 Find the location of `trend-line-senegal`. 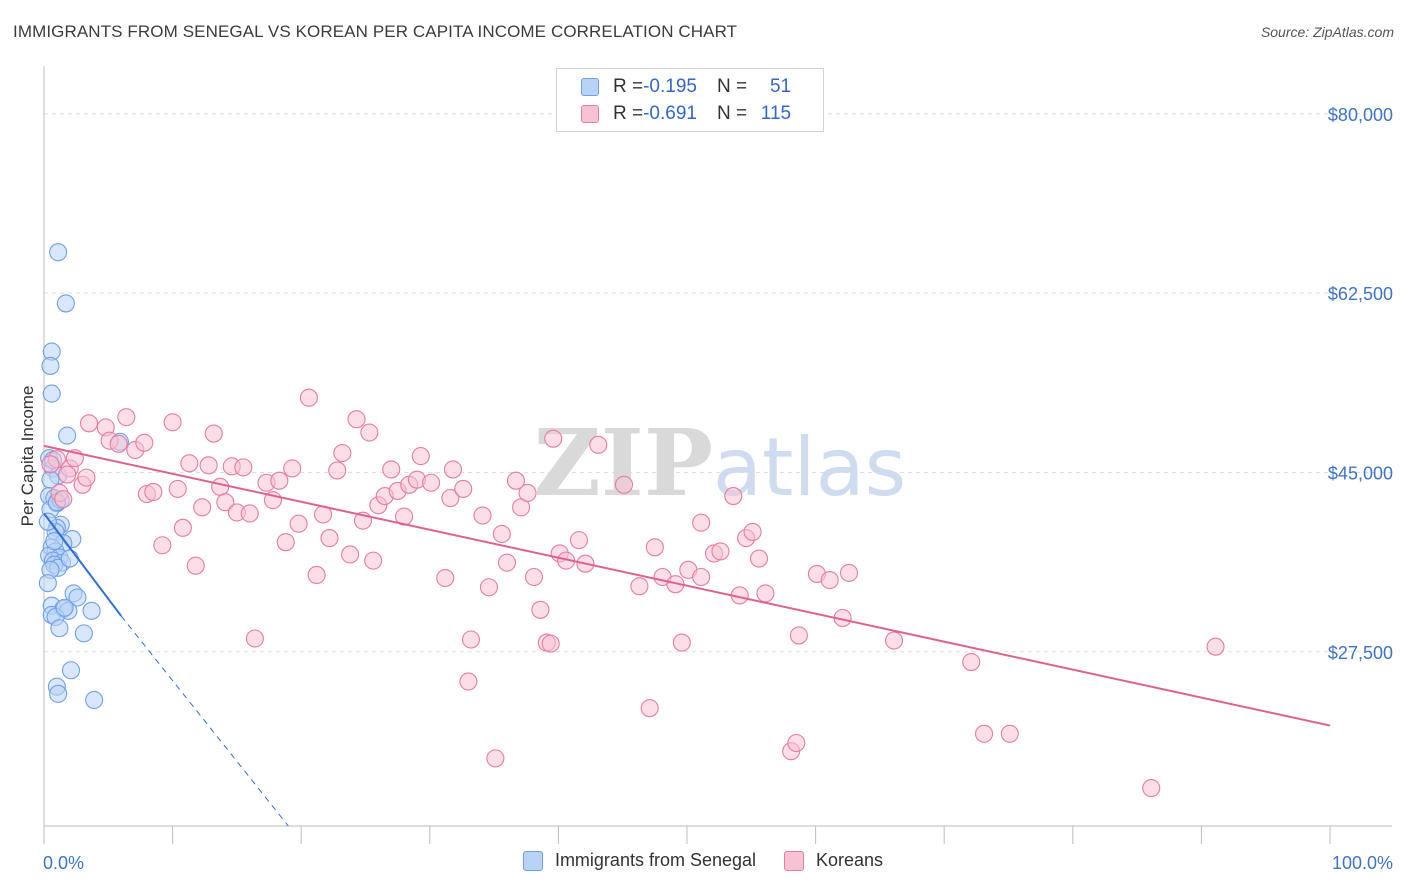

trend-line-senegal is located at coordinates (82, 564).